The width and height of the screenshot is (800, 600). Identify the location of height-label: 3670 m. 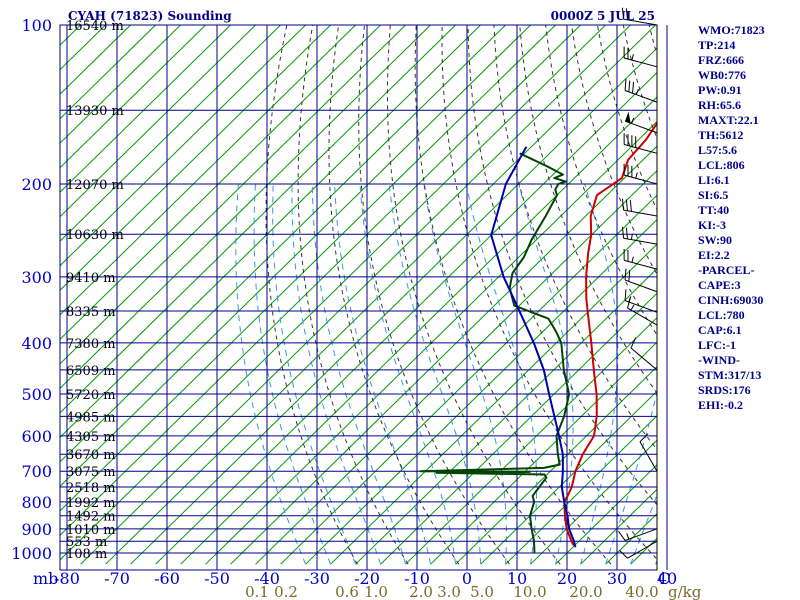
(91, 455).